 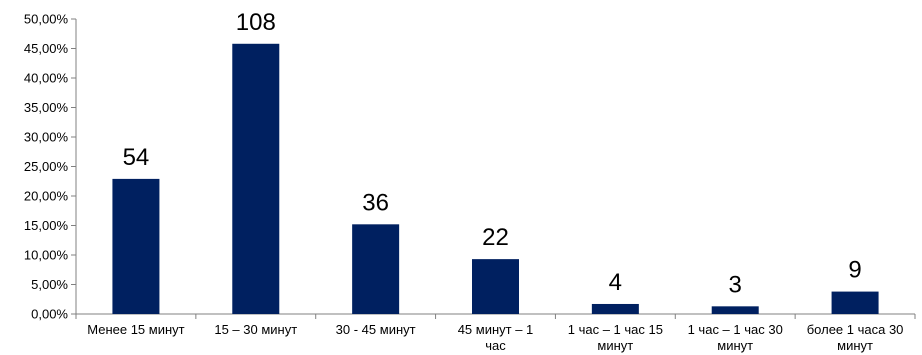 What do you see at coordinates (46, 225) in the screenshot?
I see `y-tick-label: 15,00%` at bounding box center [46, 225].